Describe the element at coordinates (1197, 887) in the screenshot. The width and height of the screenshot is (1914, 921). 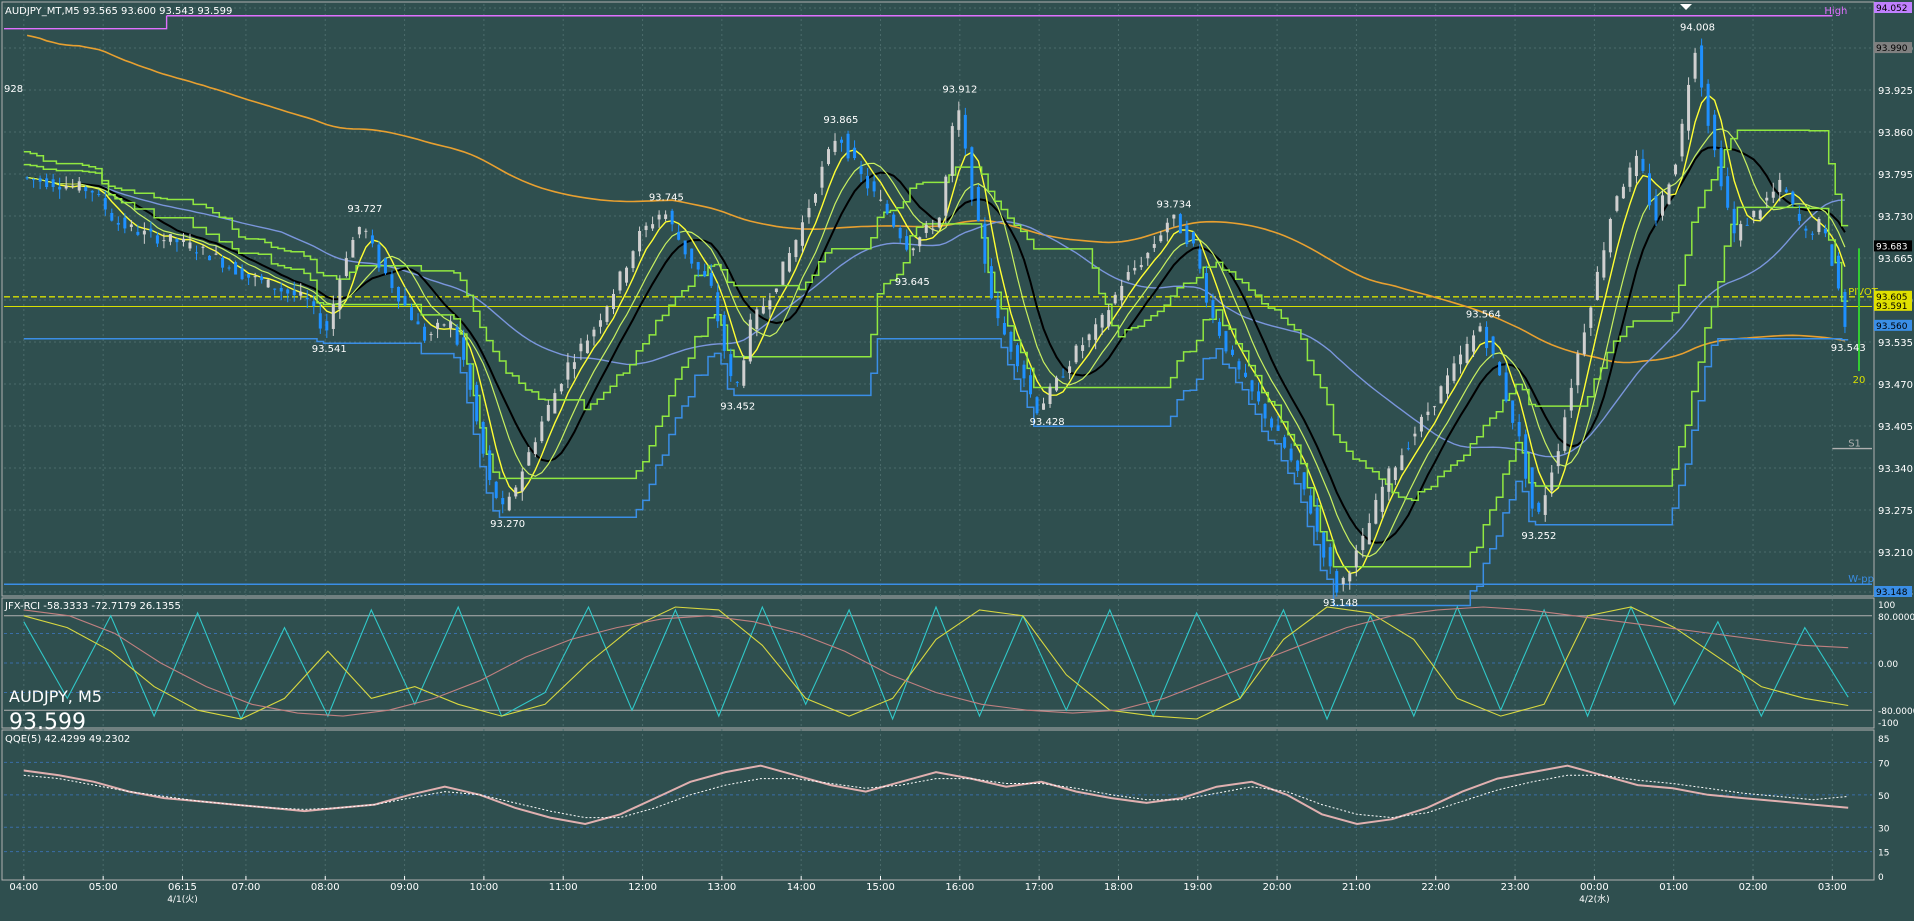
I see `time-tick-label: 19:00` at that location.